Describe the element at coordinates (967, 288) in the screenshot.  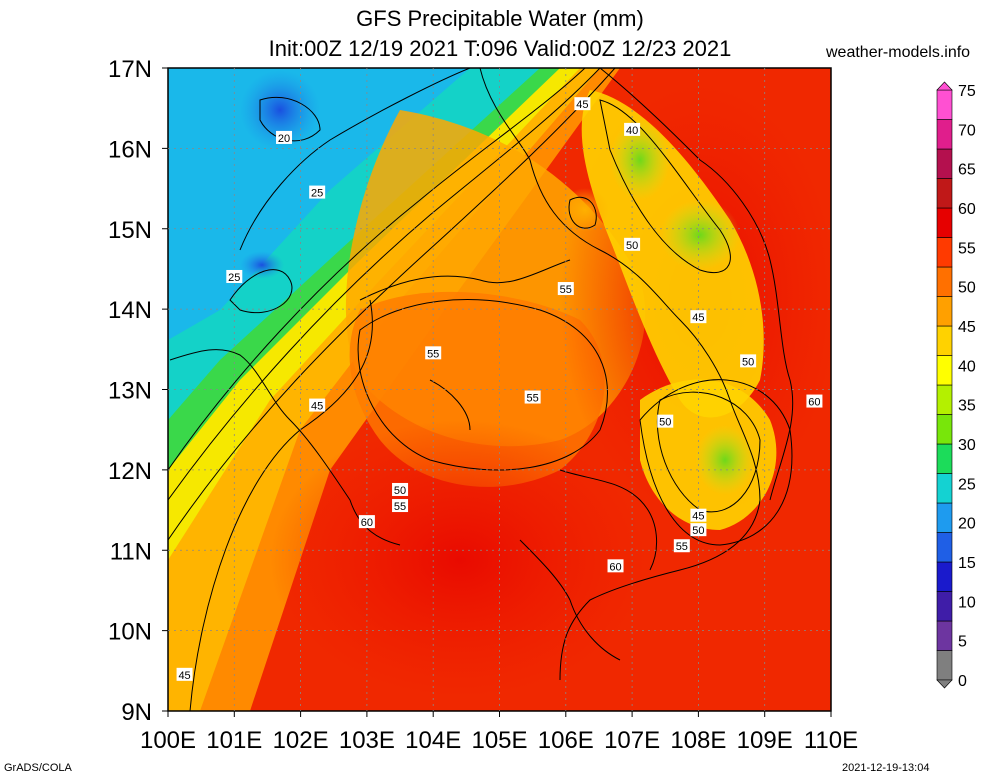
I see `colorbar-label: 50` at that location.